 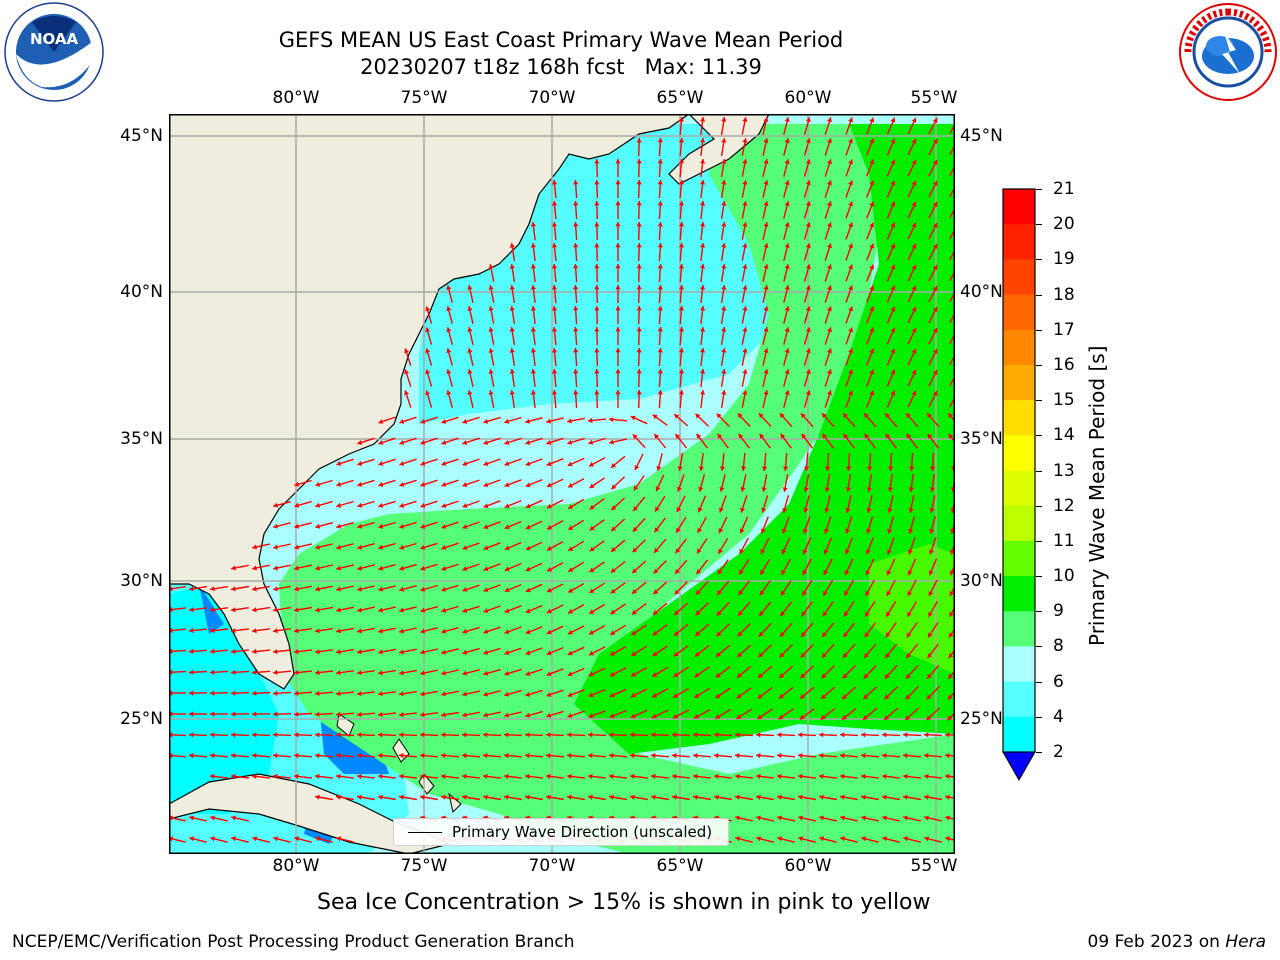 I want to click on colorbar-tick-label: 18, so click(x=1064, y=294).